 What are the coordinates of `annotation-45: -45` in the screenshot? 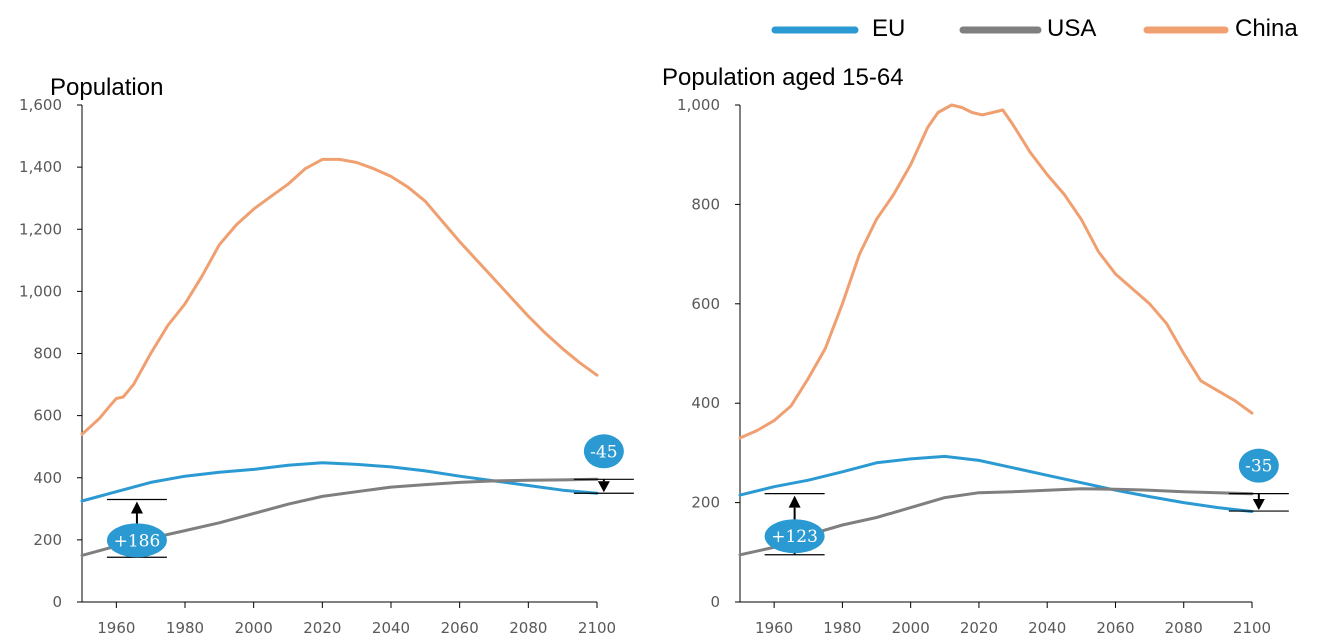 It's located at (603, 464).